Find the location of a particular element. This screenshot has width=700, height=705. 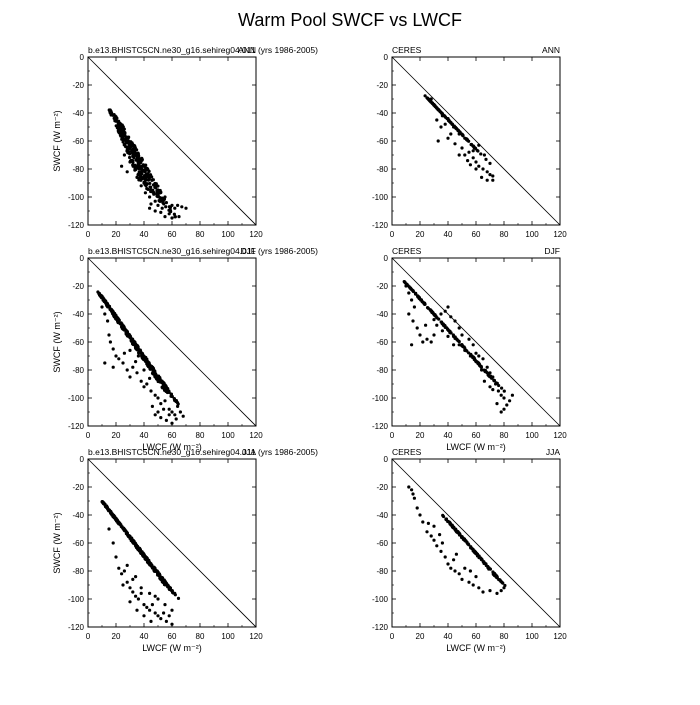

y-axis-label: SWCF (W m⁻²) is located at coordinates (57, 542).